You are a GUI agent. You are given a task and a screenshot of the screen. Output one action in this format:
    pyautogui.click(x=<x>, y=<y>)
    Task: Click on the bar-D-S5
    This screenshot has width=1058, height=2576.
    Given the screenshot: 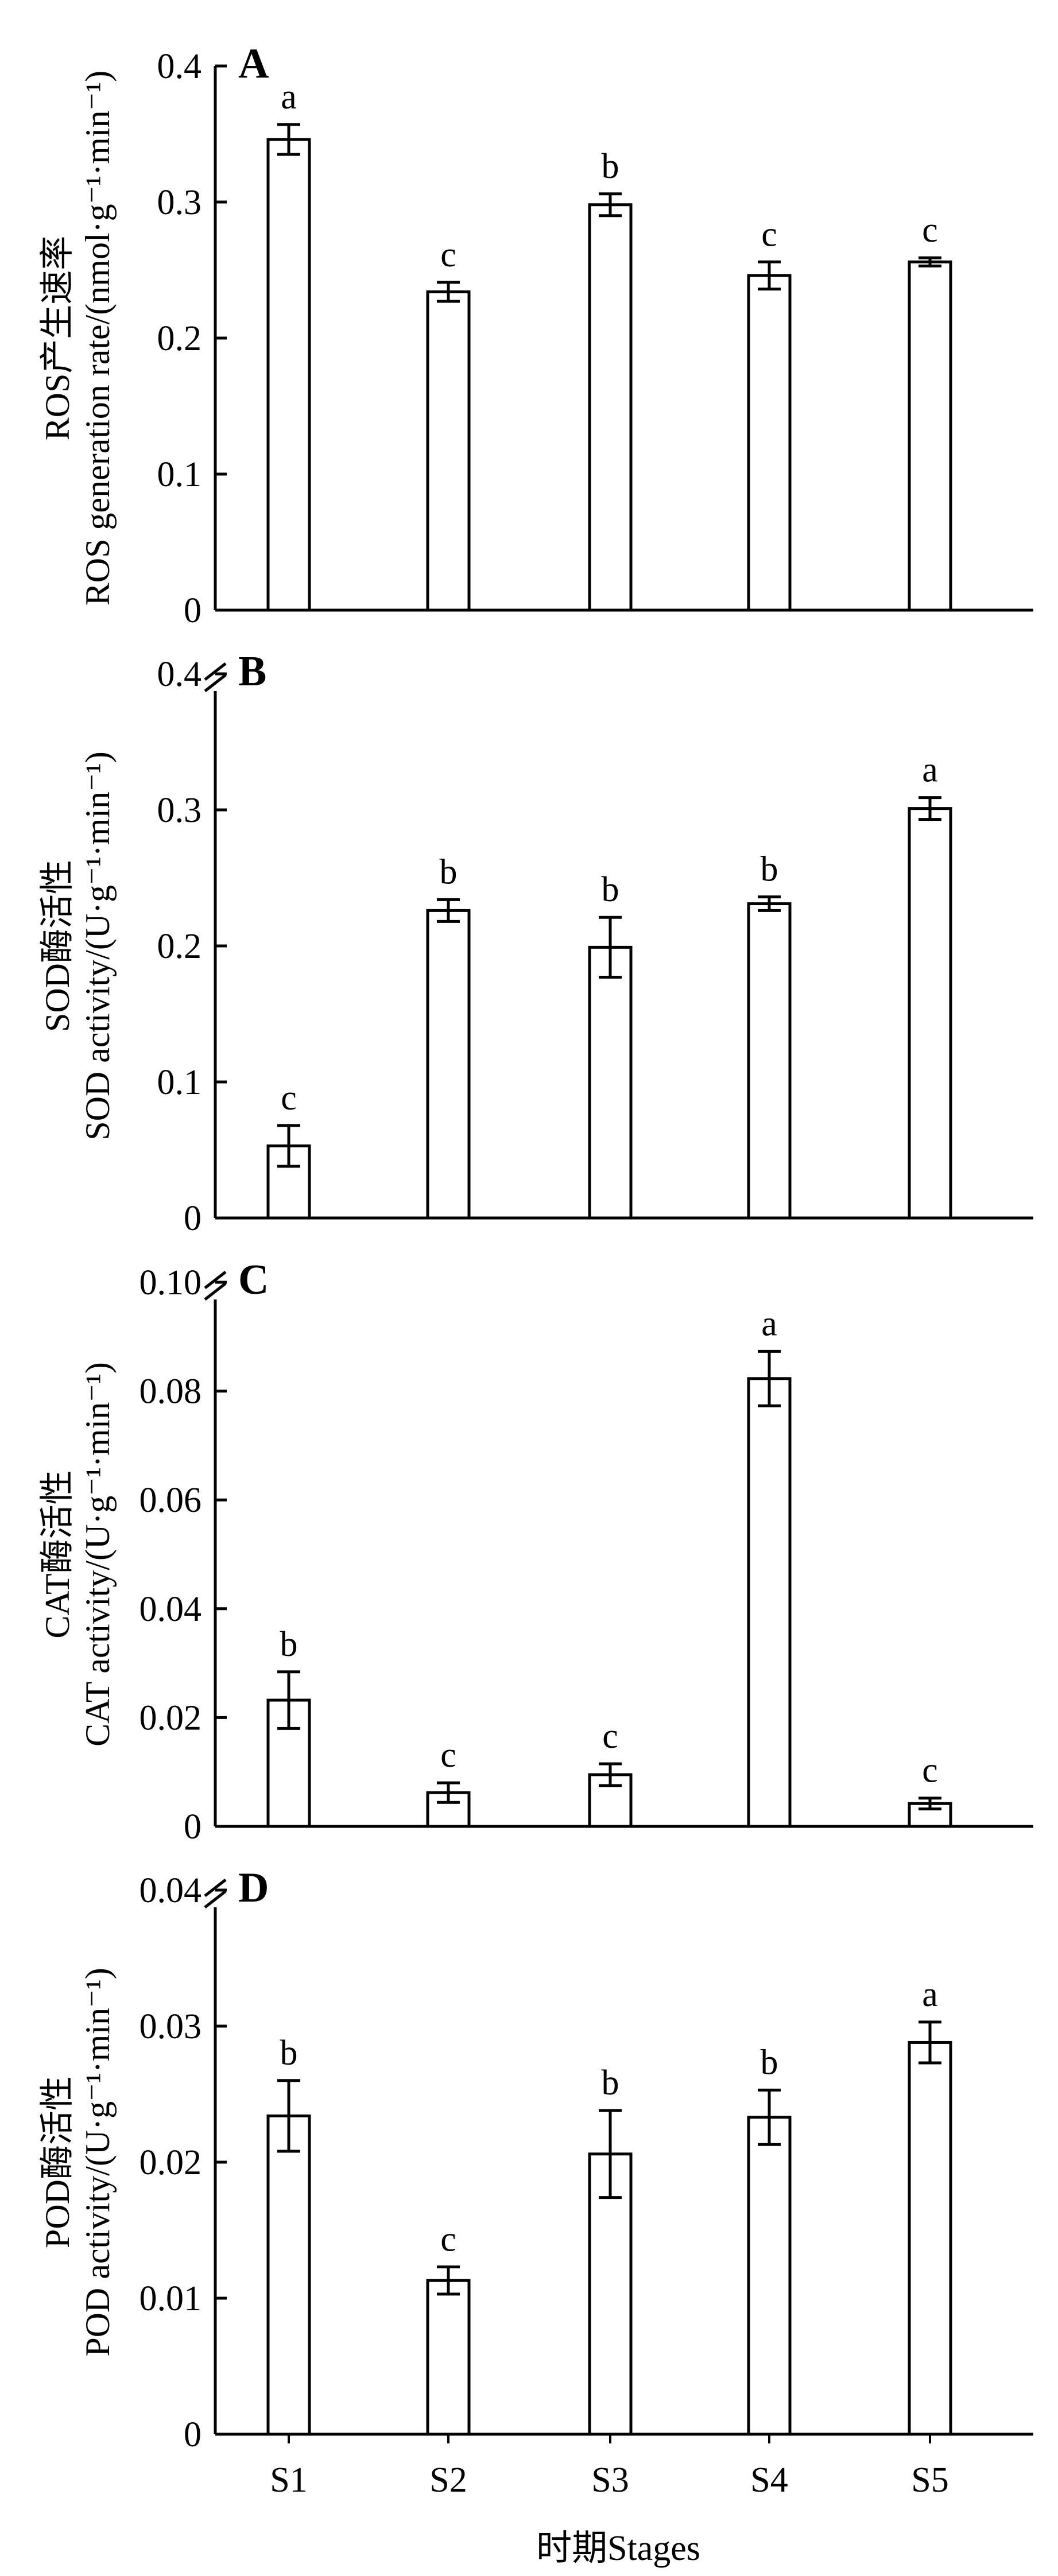 What is the action you would take?
    pyautogui.click(x=930, y=2238)
    